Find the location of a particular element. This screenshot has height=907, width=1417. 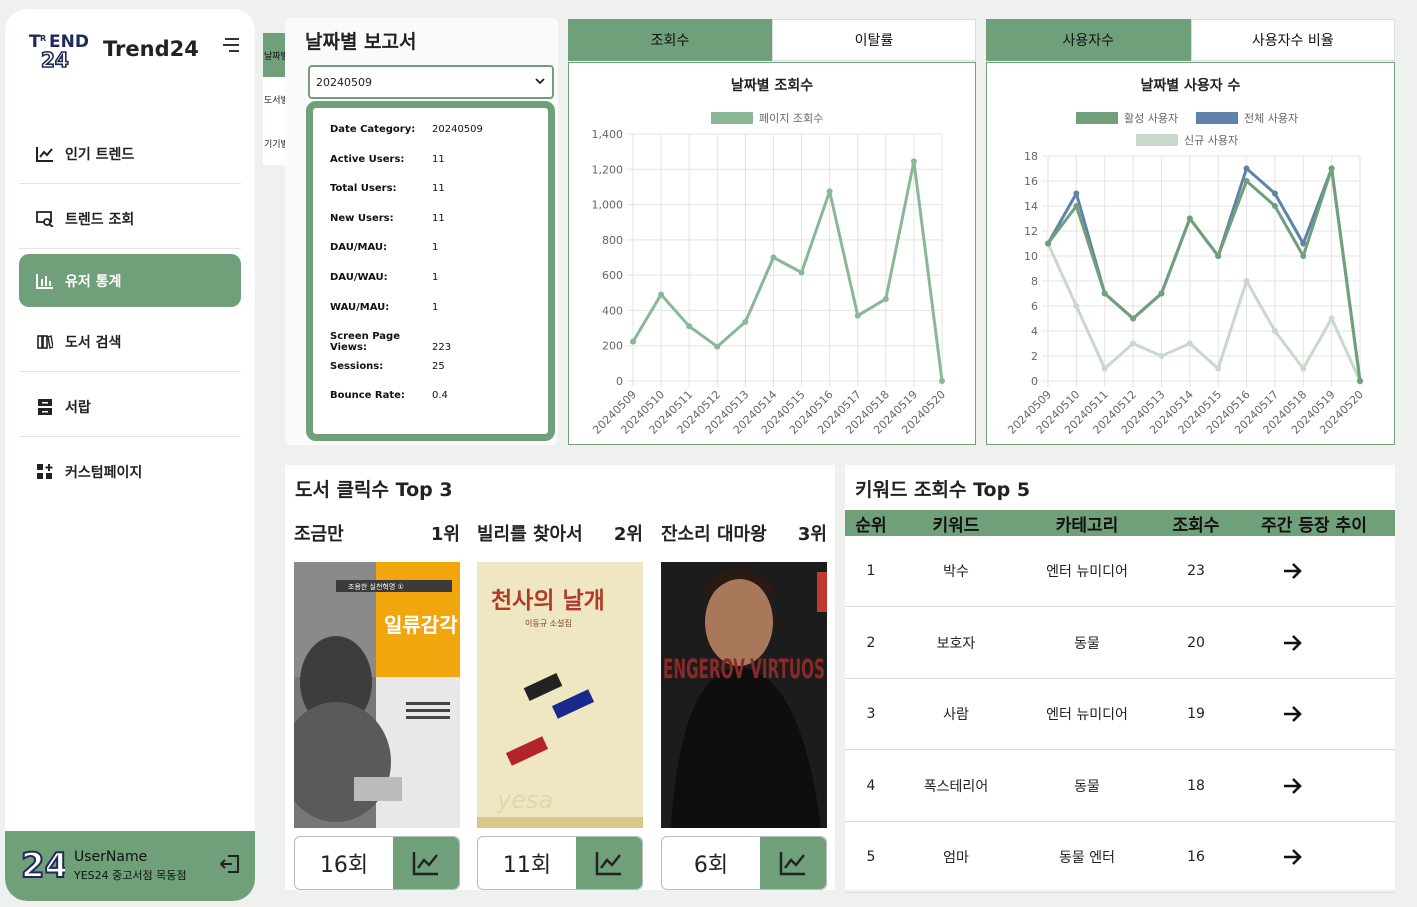

date-select: 20240509 is located at coordinates (431, 82).